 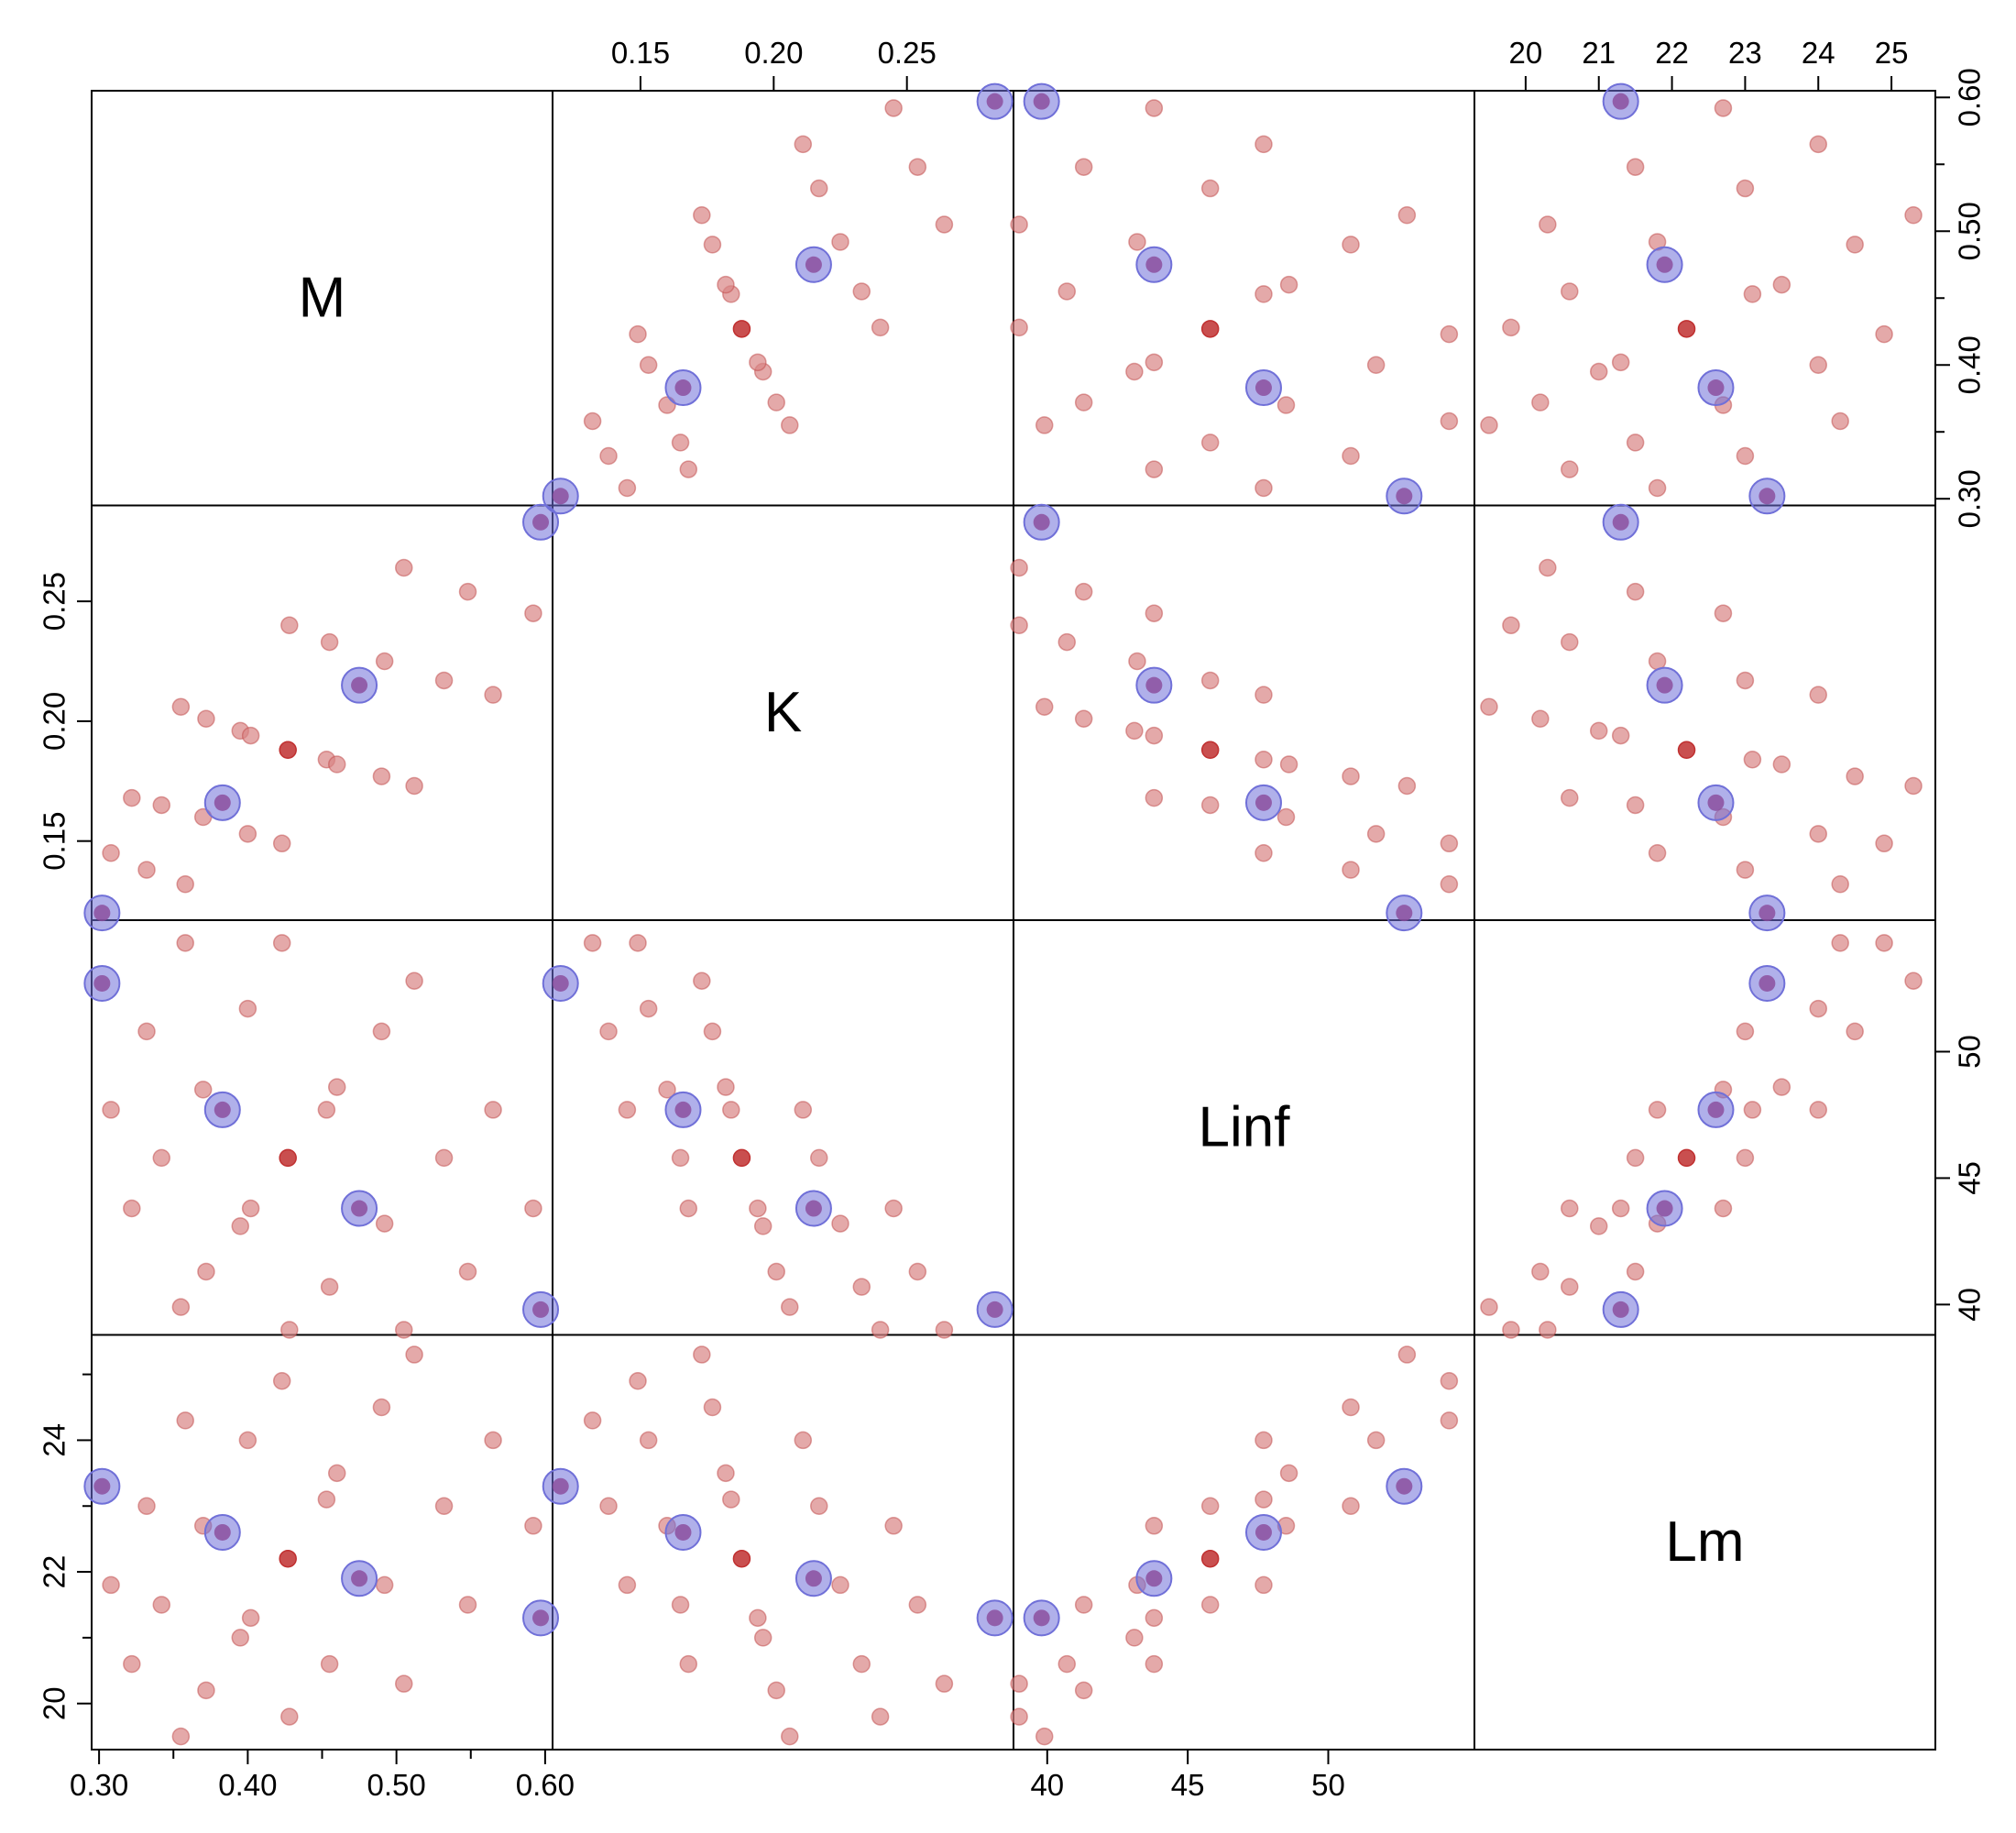 What do you see at coordinates (907, 53) in the screenshot?
I see `tick-label-top-K: 0.25` at bounding box center [907, 53].